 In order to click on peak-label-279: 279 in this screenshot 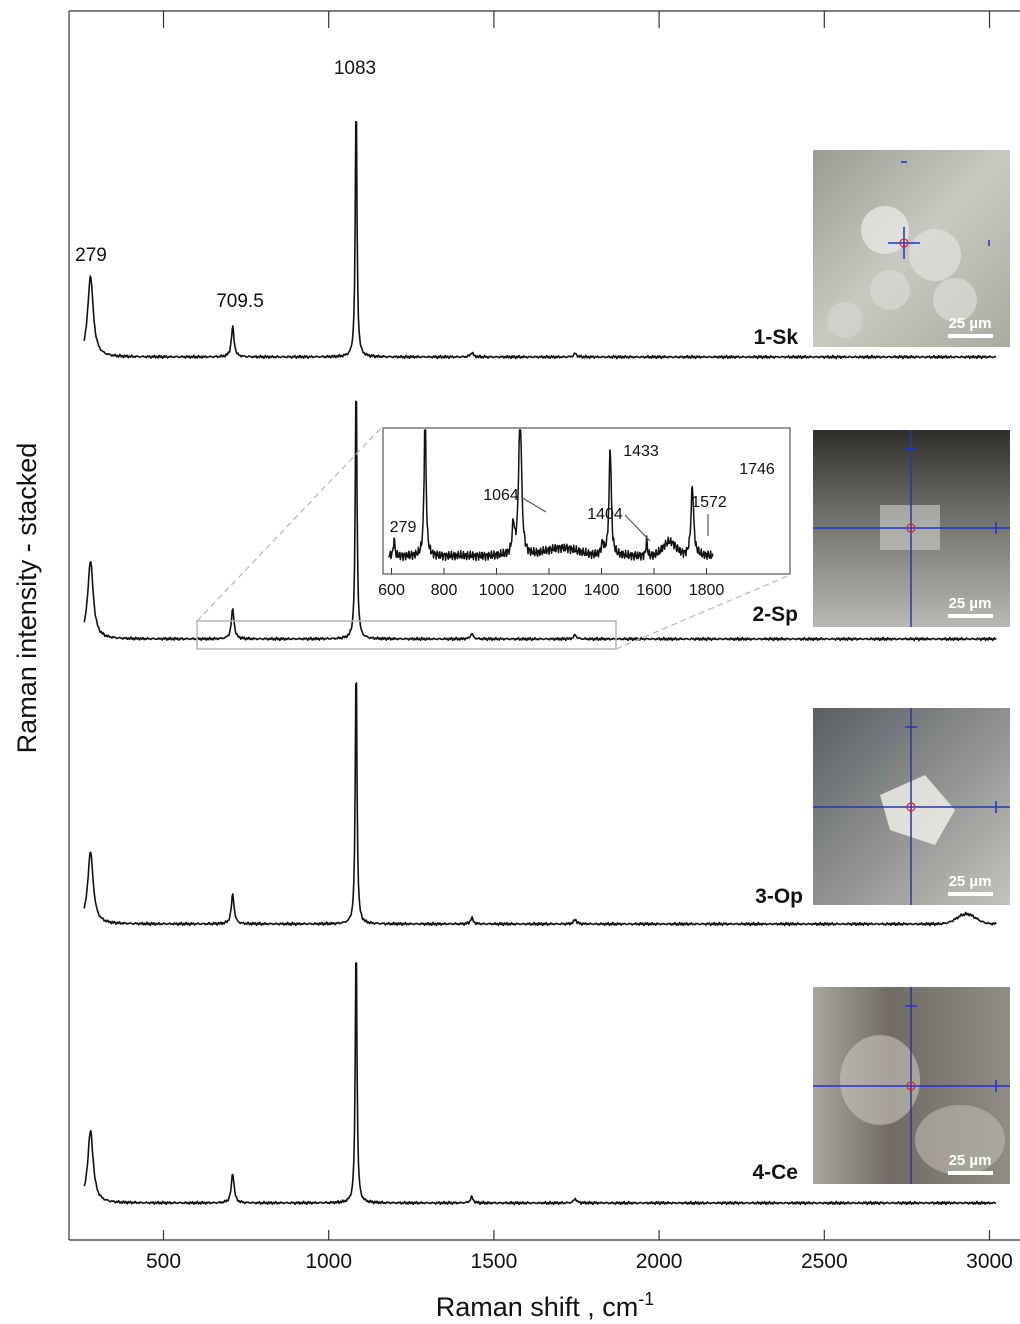, I will do `click(91, 255)`.